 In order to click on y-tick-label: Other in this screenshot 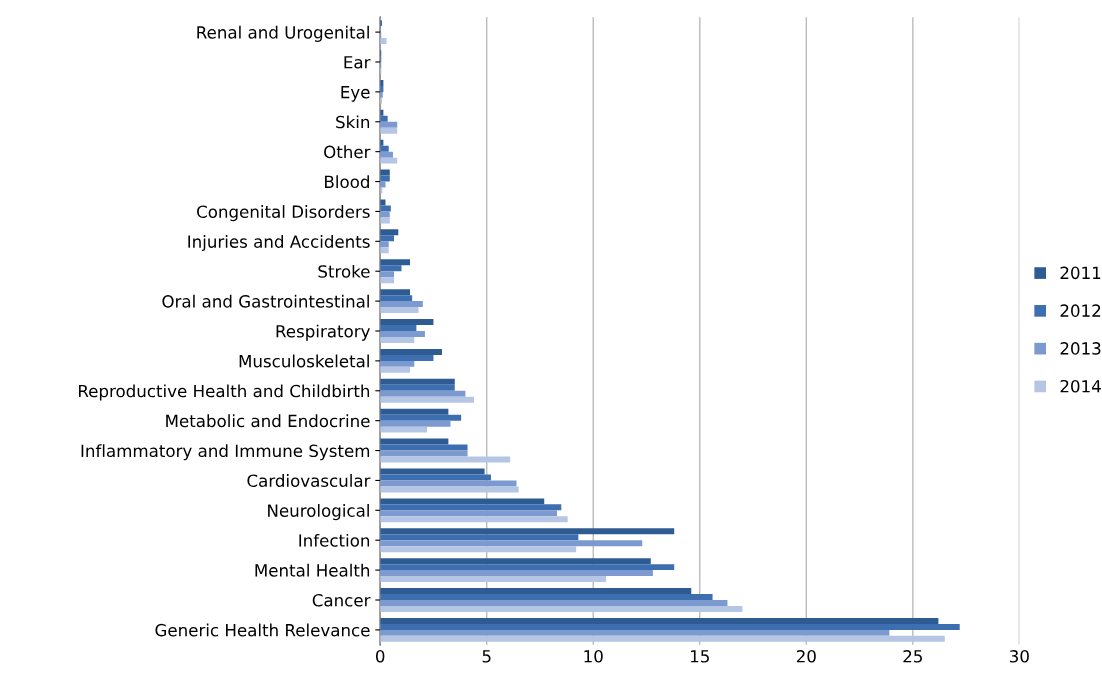, I will do `click(347, 152)`.